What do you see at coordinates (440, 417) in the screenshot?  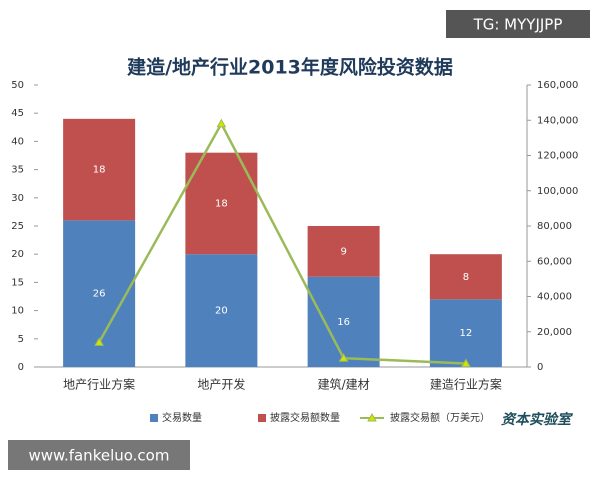 I see `legend-label: 披露交易额（万美元）` at bounding box center [440, 417].